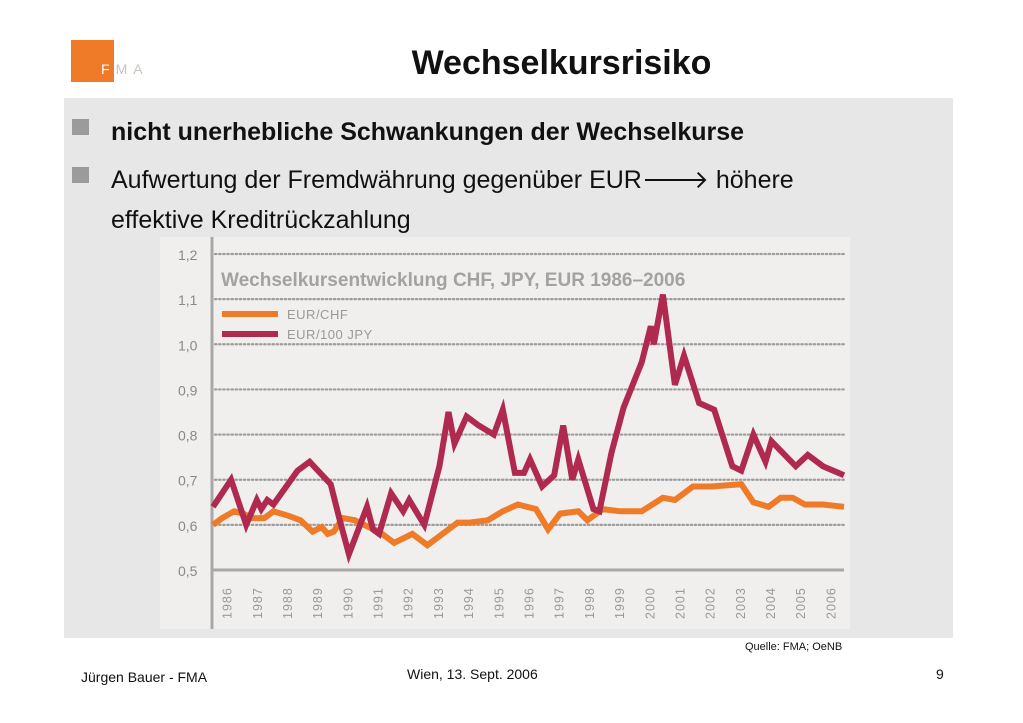 The height and width of the screenshot is (723, 1023). Describe the element at coordinates (188, 481) in the screenshot. I see `y-tick-label: 0,7` at that location.